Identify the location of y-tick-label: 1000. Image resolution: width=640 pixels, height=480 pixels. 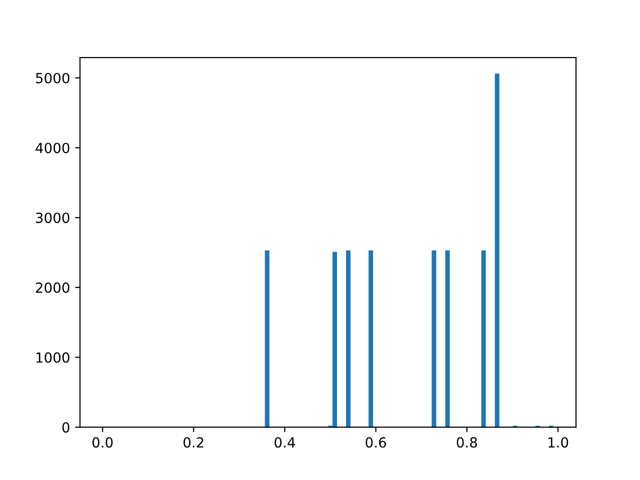
(53, 357).